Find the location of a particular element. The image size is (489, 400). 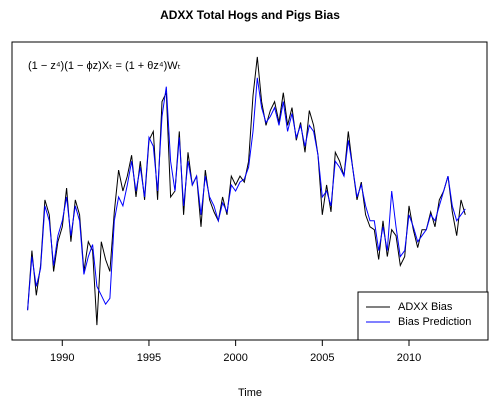

x-tick-label: 2010 is located at coordinates (409, 358).